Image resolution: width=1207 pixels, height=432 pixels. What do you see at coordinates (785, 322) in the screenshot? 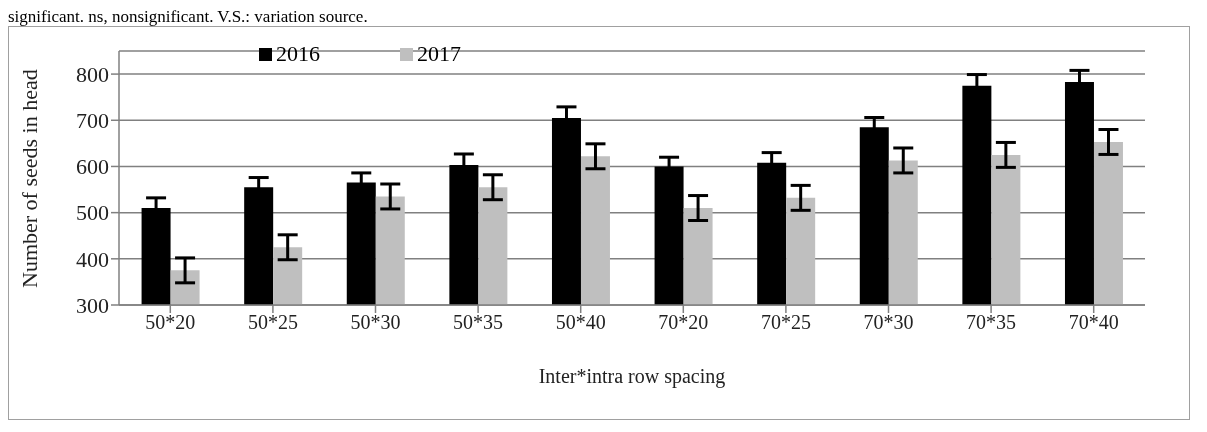
I see `x-tick-label: 70*25` at bounding box center [785, 322].